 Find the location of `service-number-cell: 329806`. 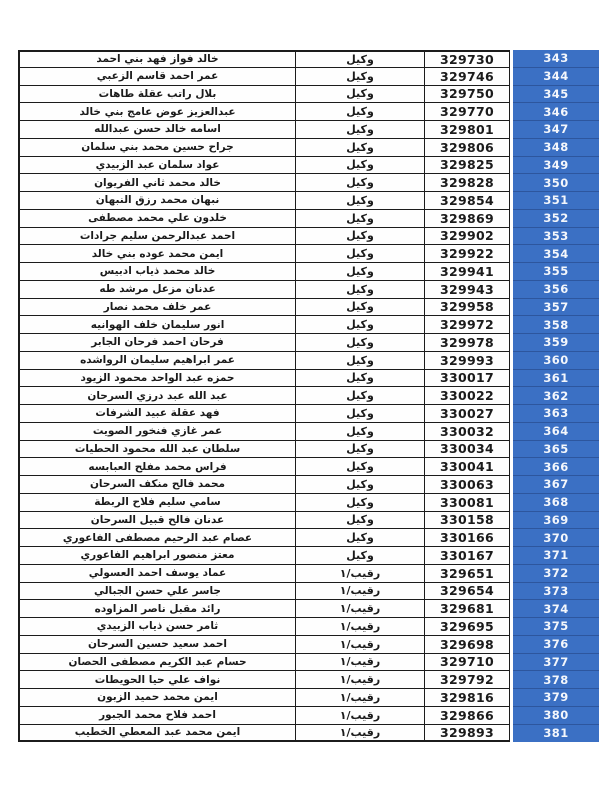

service-number-cell: 329806 is located at coordinates (467, 147).